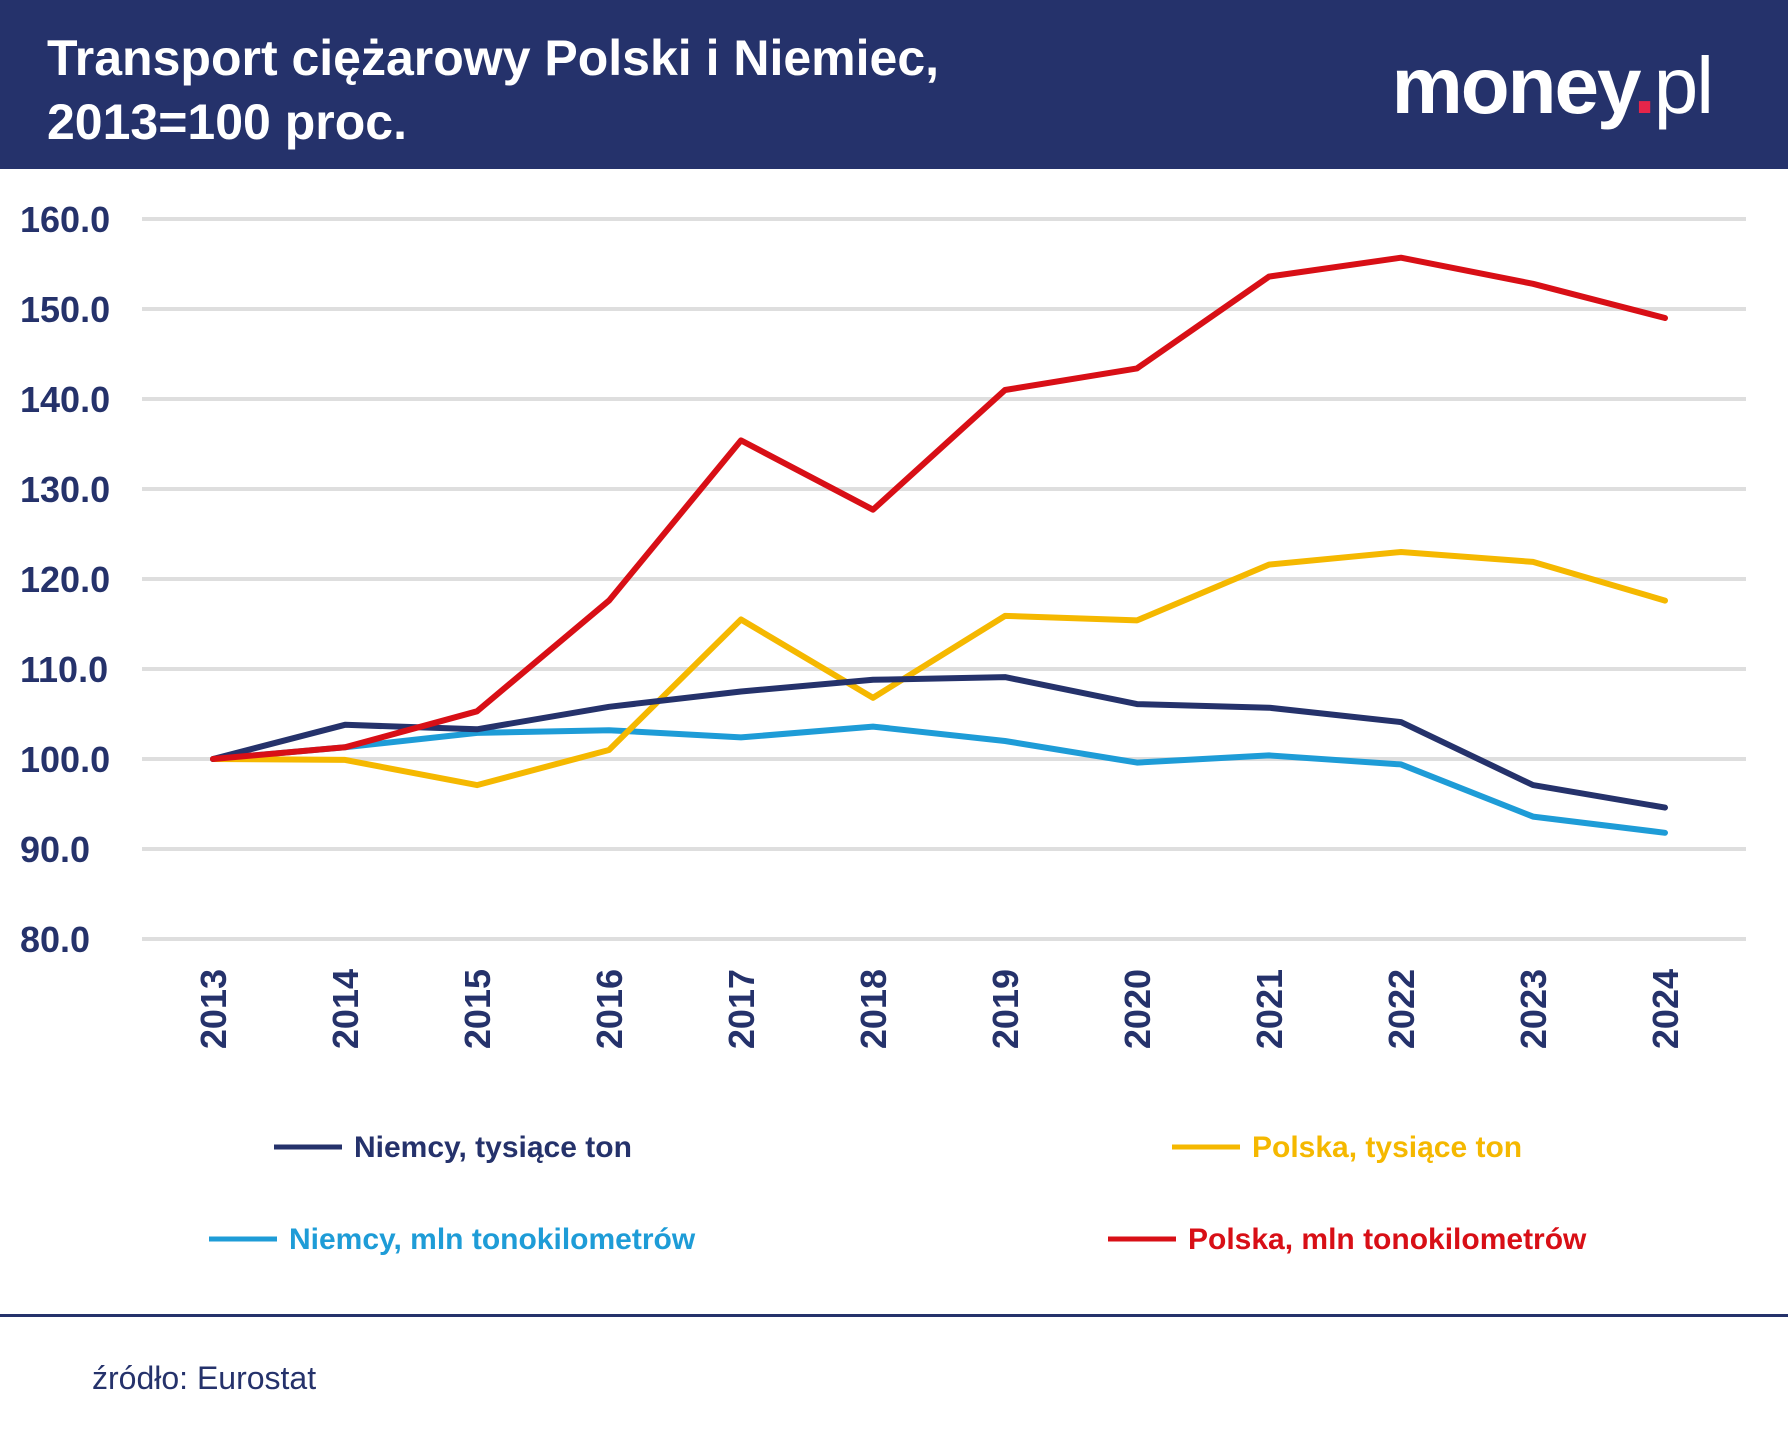 The height and width of the screenshot is (1440, 1788). I want to click on y-tick-label: 100.0, so click(65, 759).